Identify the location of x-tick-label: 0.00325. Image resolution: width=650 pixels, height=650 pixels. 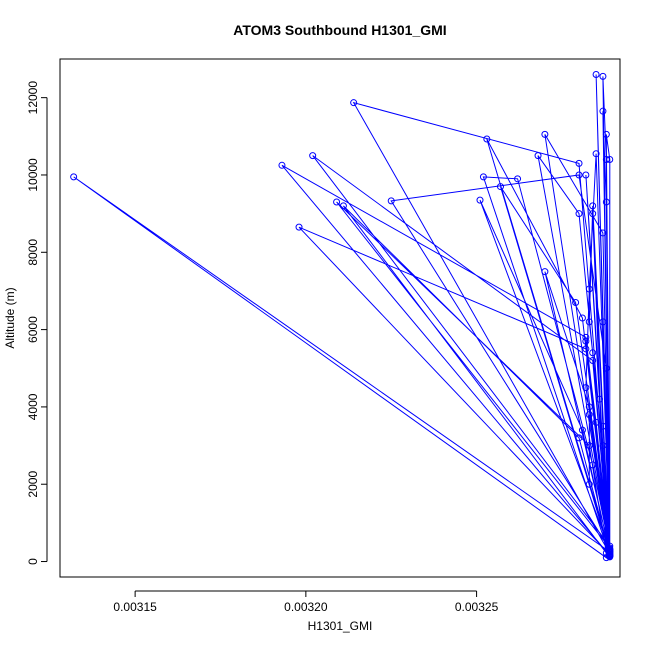
(477, 607).